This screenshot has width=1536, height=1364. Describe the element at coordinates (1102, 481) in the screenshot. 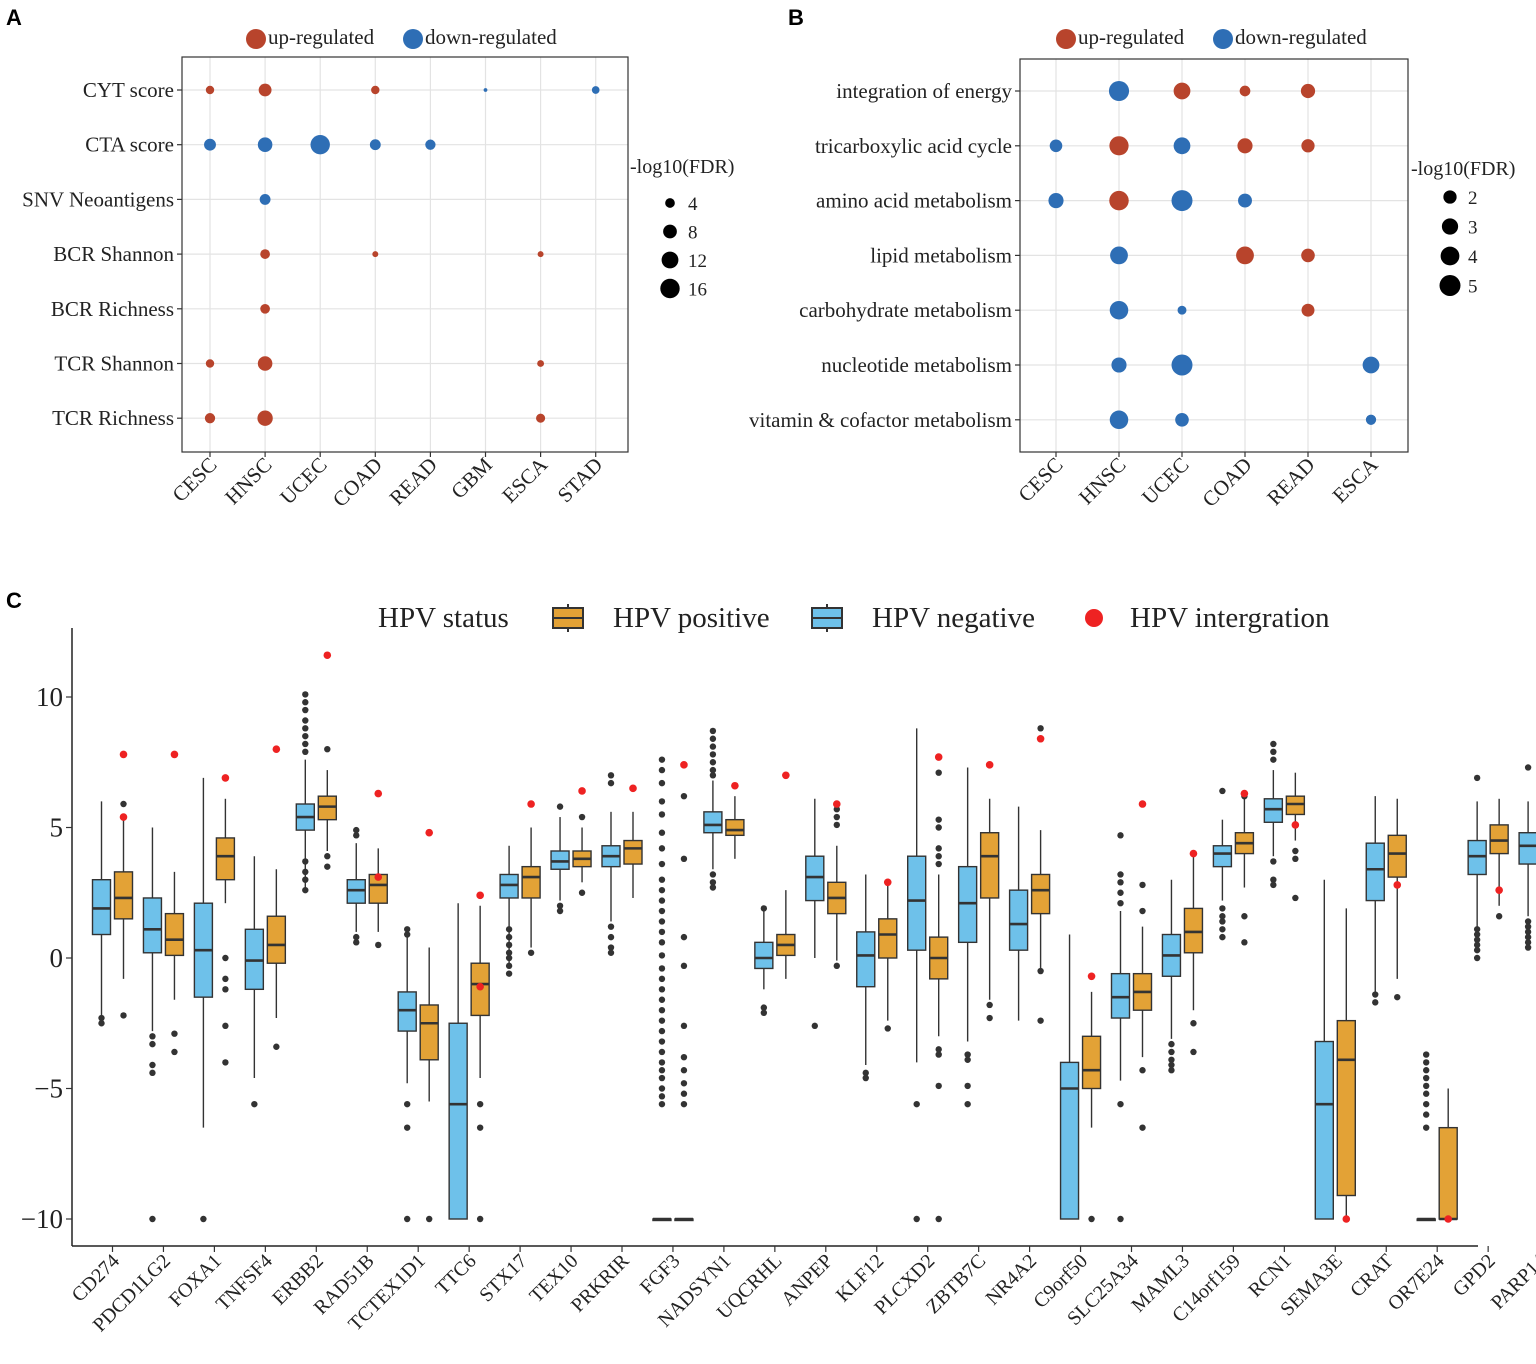

I see `col-label: HNSC` at that location.